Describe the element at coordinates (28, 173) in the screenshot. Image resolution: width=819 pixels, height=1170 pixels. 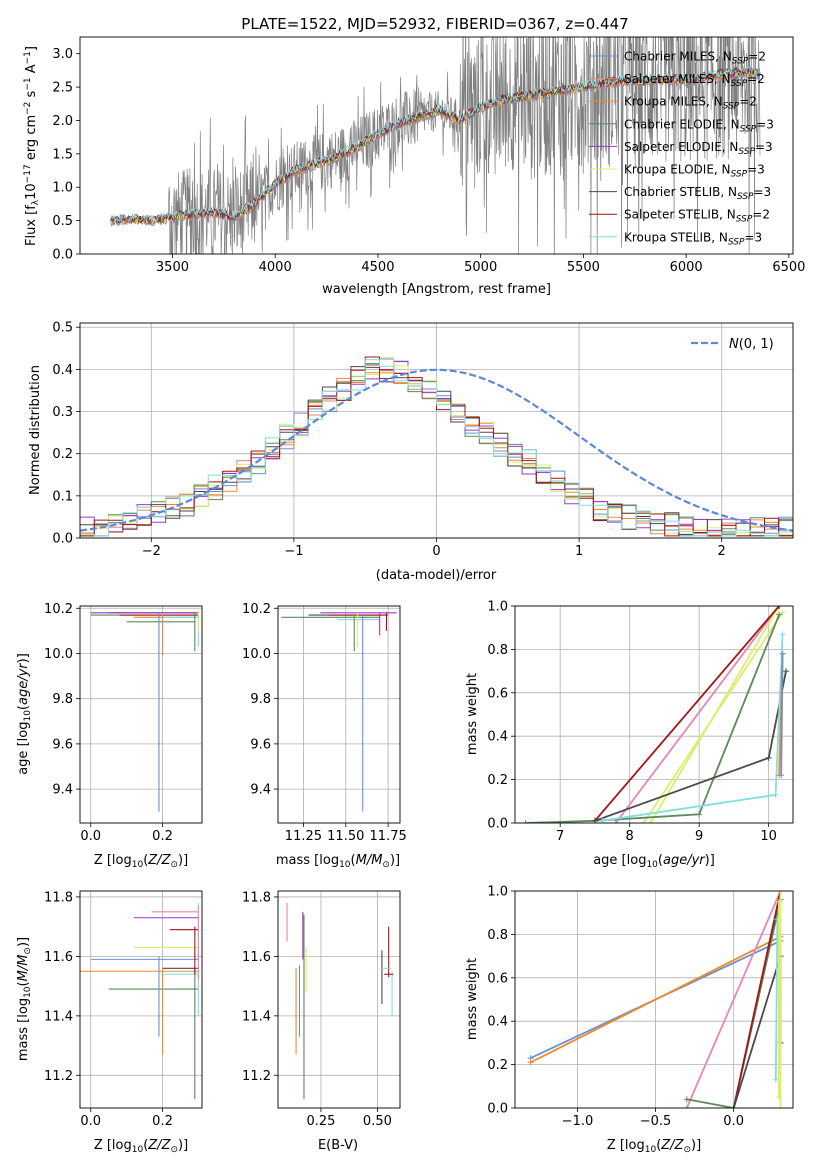
I see `spectrum-ylabel-part: −17` at that location.